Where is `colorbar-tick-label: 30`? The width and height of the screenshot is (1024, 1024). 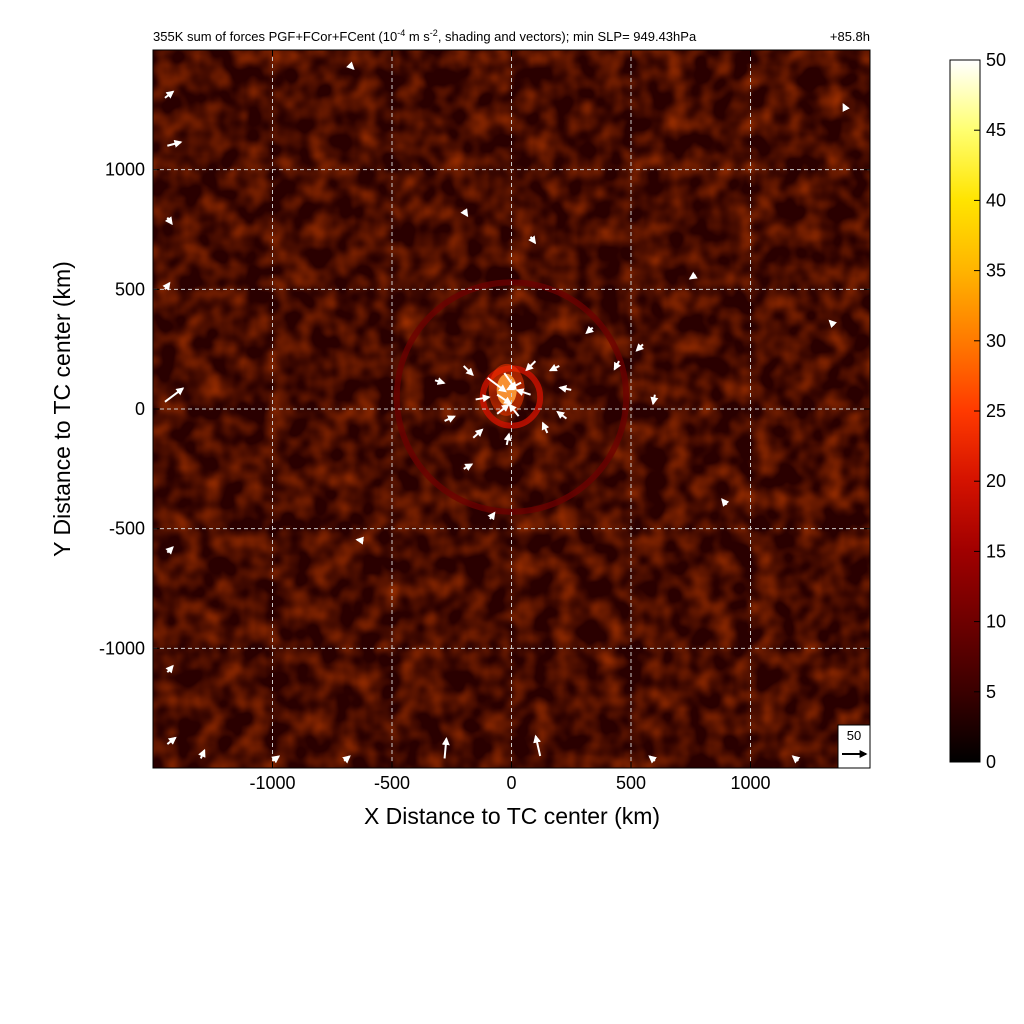
colorbar-tick-label: 30 is located at coordinates (996, 341).